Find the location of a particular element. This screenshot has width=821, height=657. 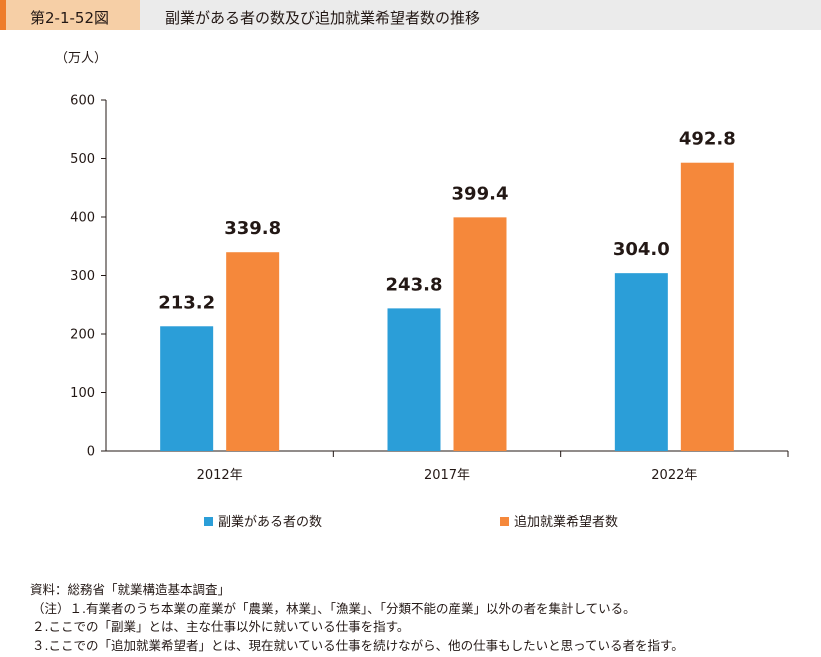

data-label: 304.0 is located at coordinates (641, 249).